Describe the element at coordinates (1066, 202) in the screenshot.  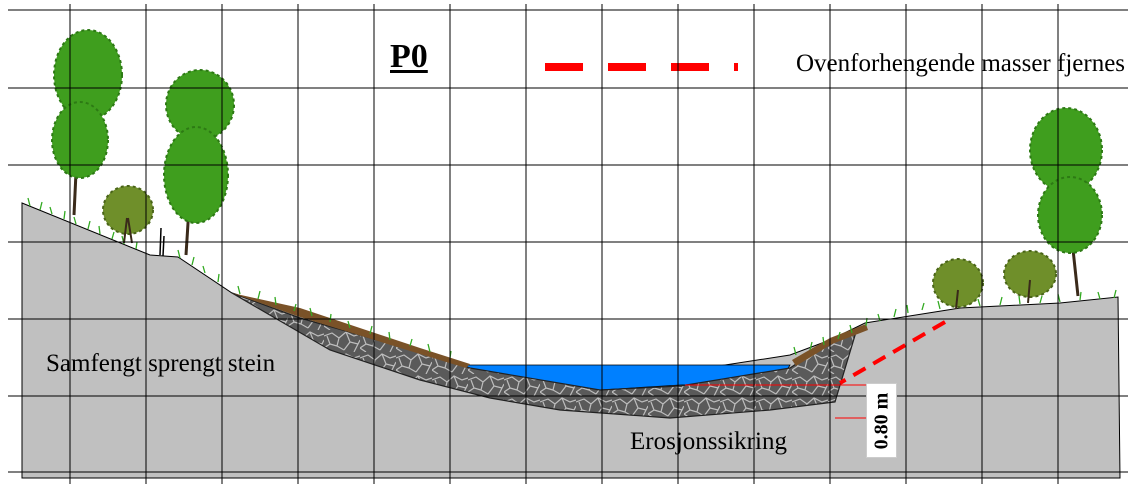
I see `tree-right` at that location.